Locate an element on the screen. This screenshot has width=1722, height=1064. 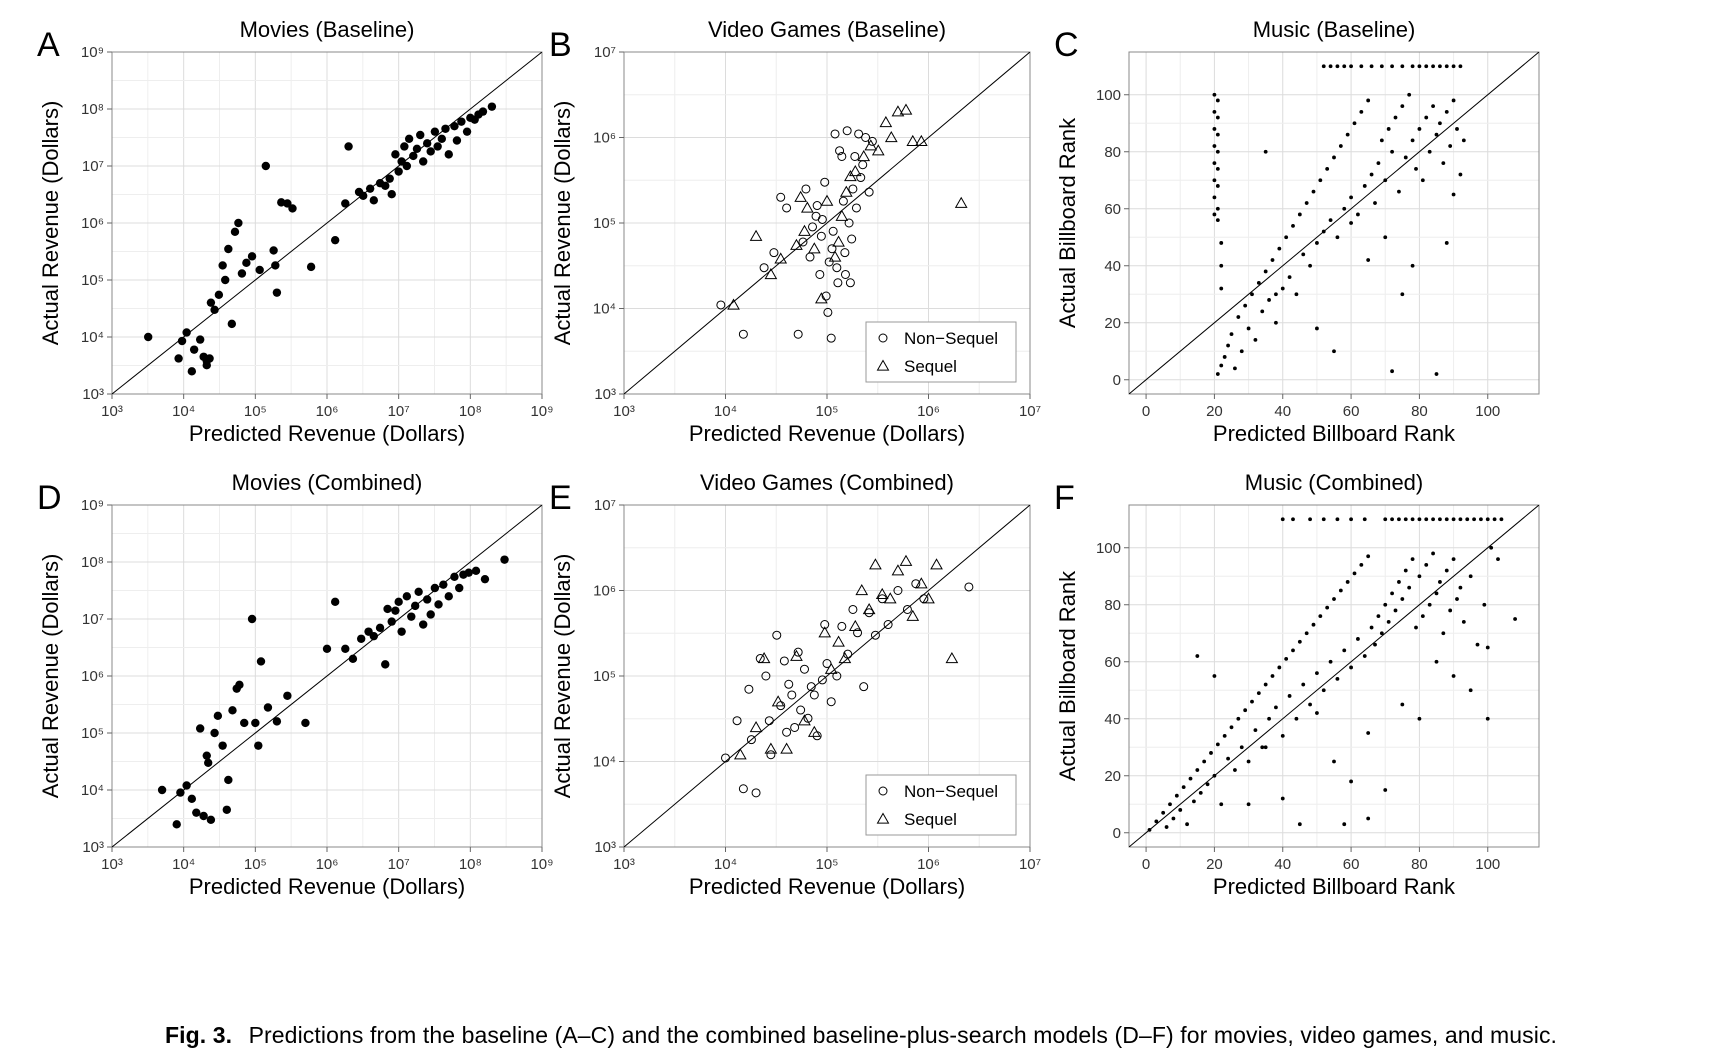
x-tick-label: 10⁵ is located at coordinates (255, 411).